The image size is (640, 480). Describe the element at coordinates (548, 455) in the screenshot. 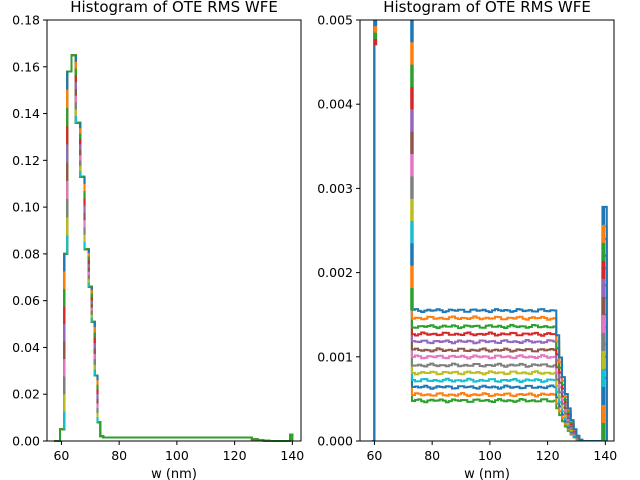

I see `right-x-tick-label: 120` at that location.